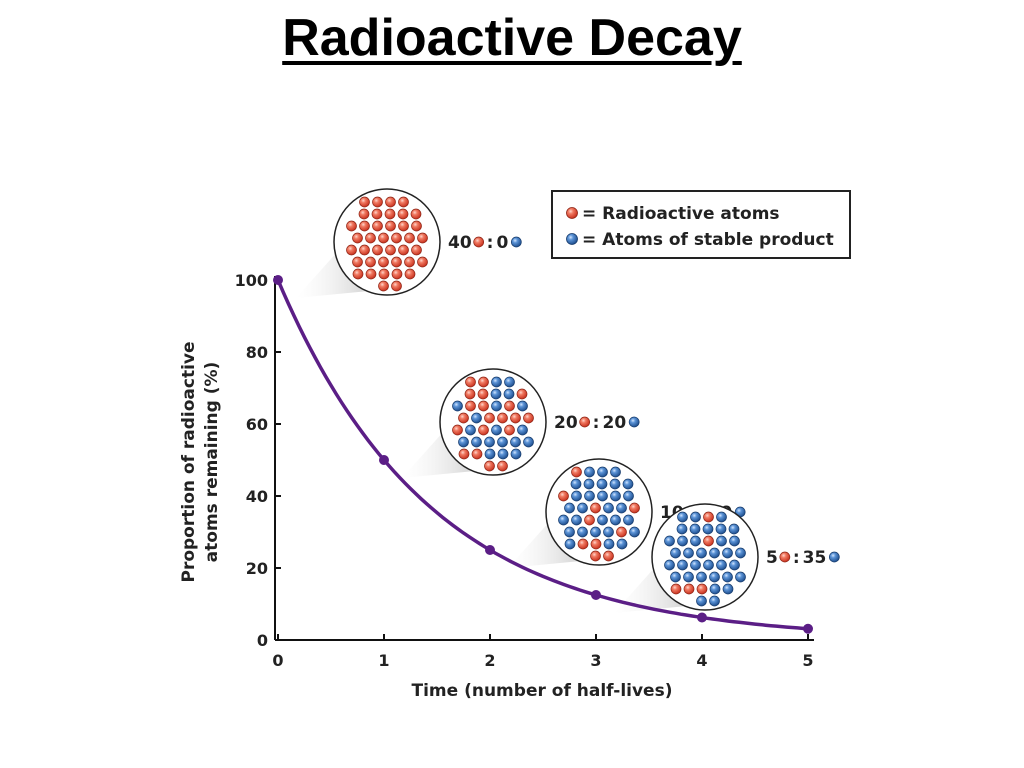 The width and height of the screenshot is (1024, 768). Describe the element at coordinates (572, 239) in the screenshot. I see `legend-stable-atom-icon` at that location.